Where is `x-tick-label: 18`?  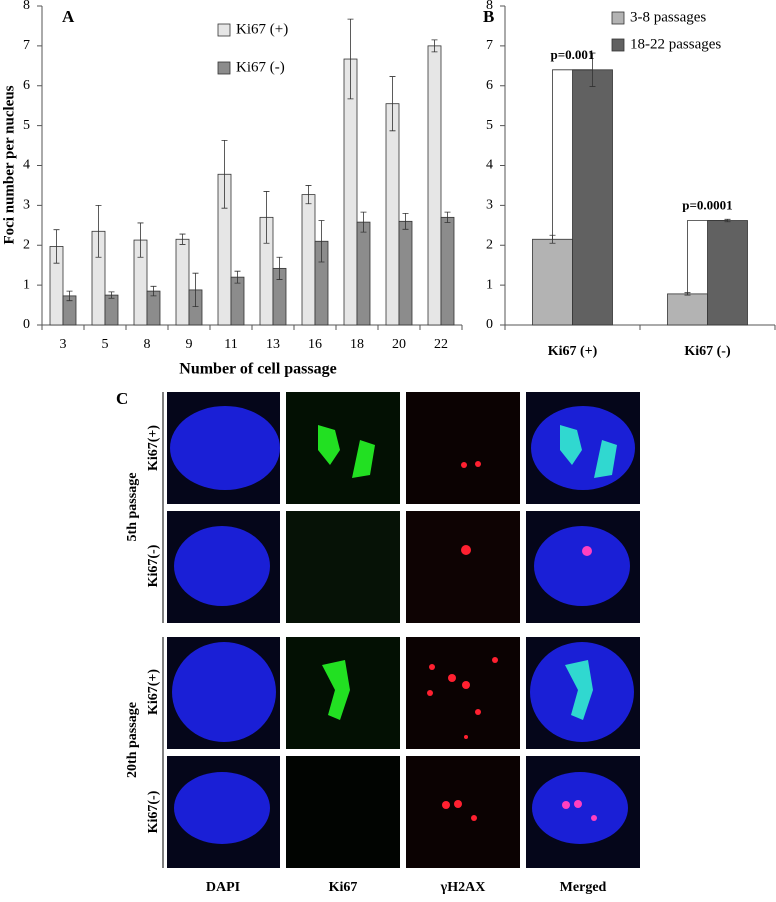
x-tick-label: 18 is located at coordinates (357, 344).